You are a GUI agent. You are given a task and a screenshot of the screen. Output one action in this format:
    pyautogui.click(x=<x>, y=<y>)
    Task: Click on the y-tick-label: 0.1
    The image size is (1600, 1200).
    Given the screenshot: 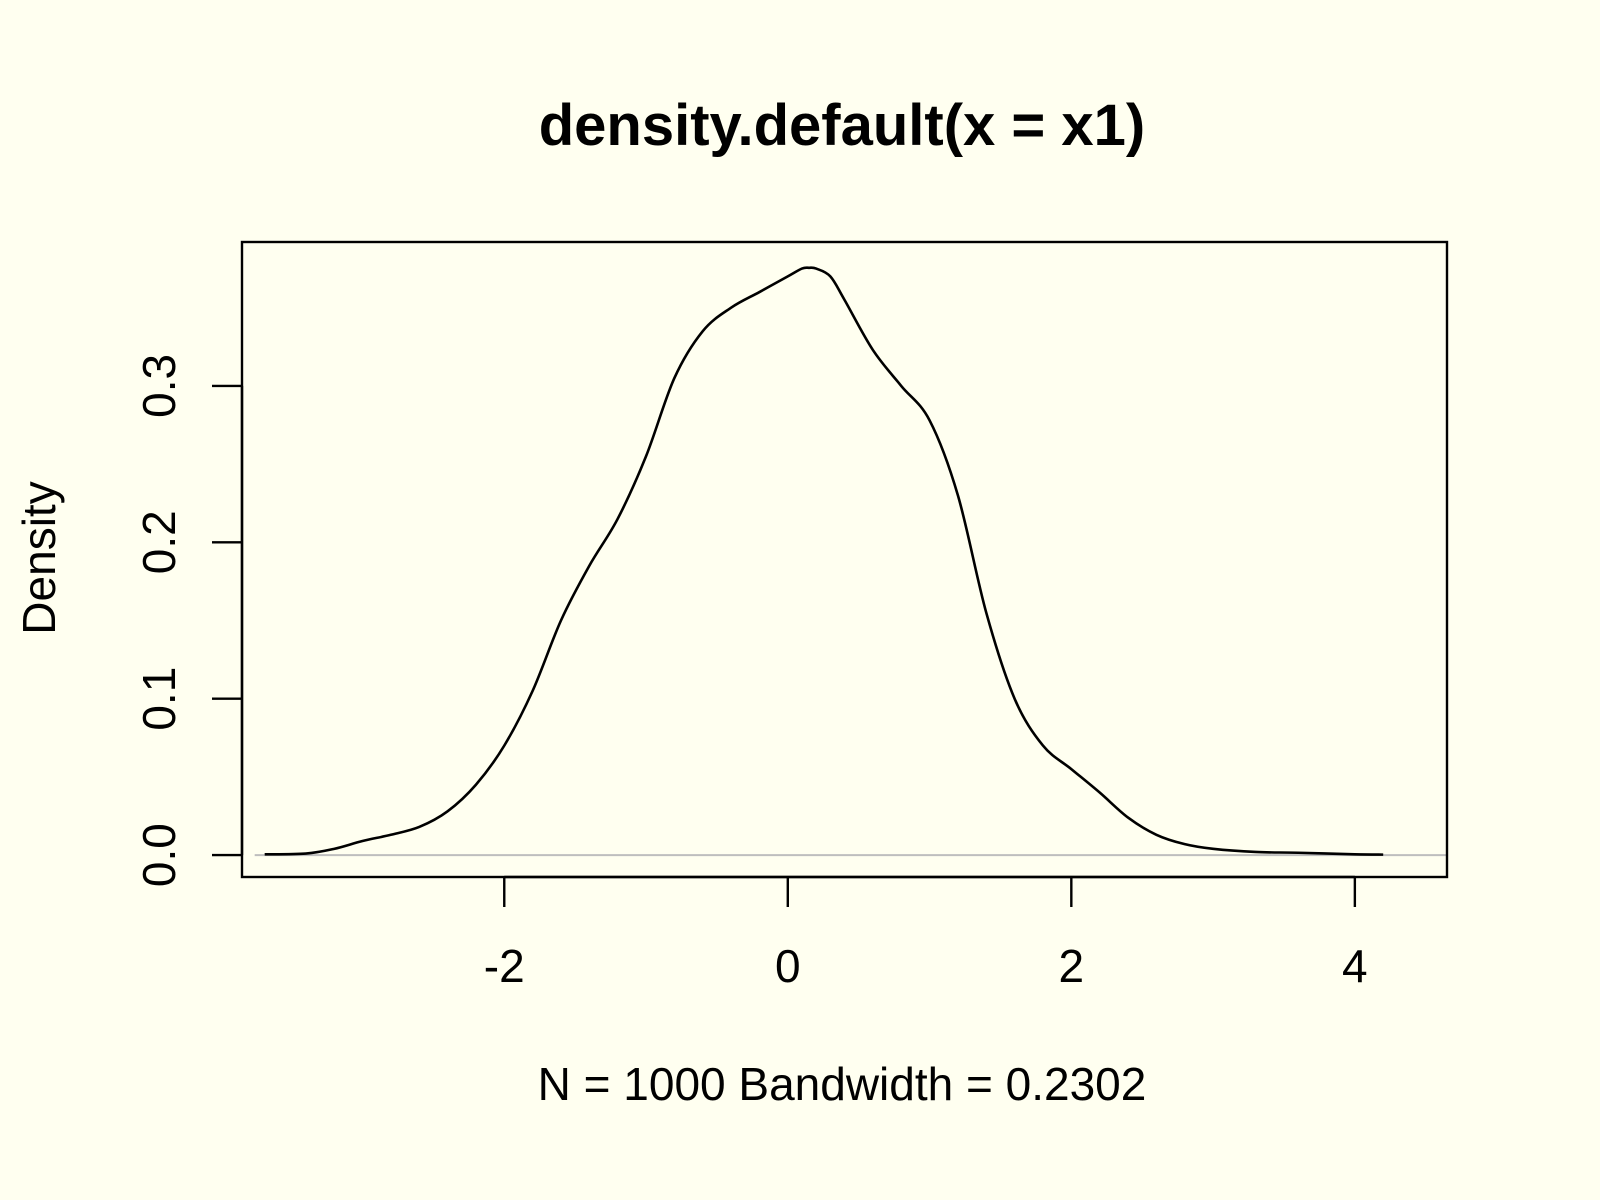 What is the action you would take?
    pyautogui.click(x=159, y=699)
    